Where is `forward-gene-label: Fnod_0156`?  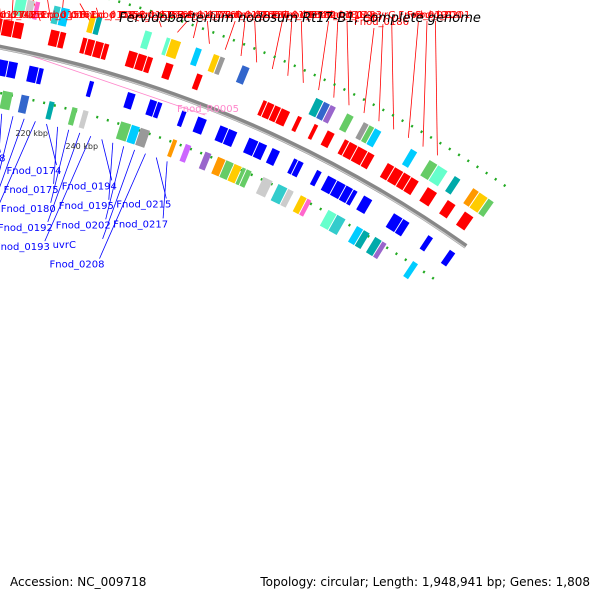
forward-gene-label: Fnod_0156 is located at coordinates (58, 15).